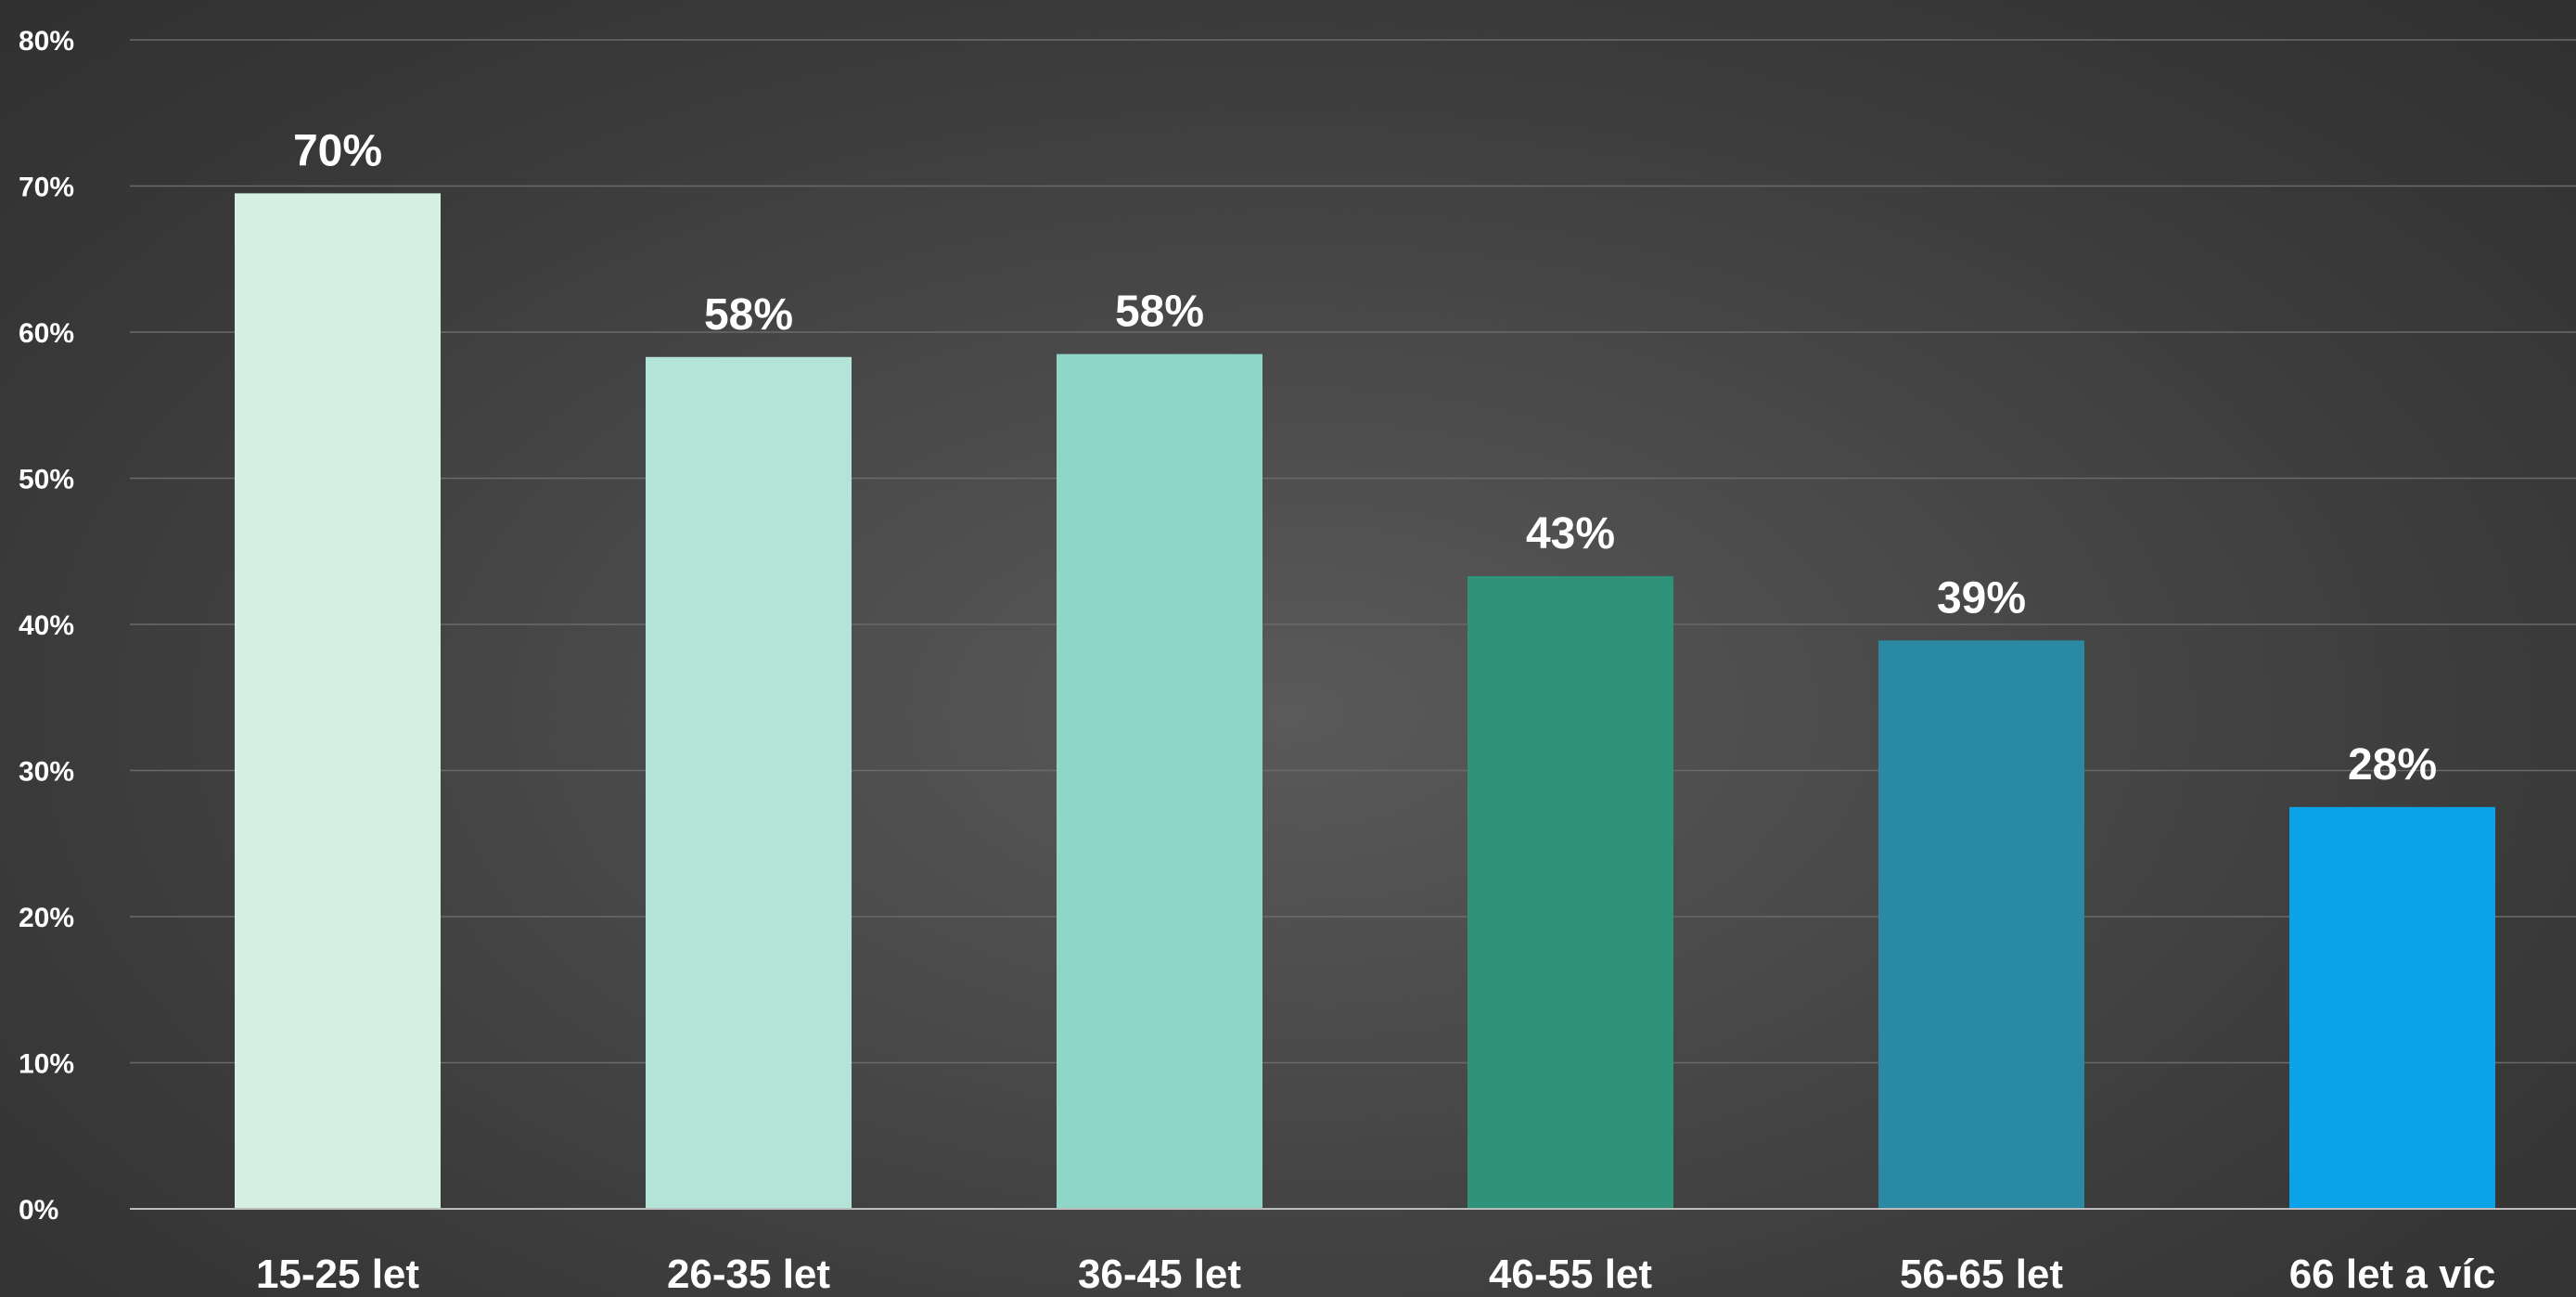 The height and width of the screenshot is (1297, 2576). I want to click on y-tick-label: 70%, so click(46, 188).